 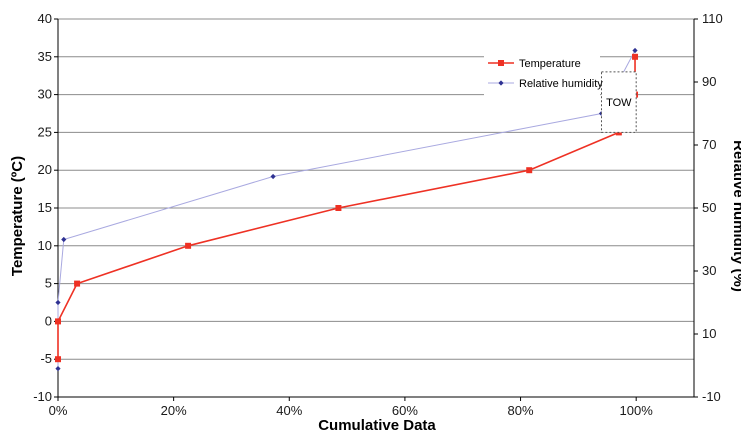 I want to click on x-axis-title: Cumulative Data, so click(x=377, y=424).